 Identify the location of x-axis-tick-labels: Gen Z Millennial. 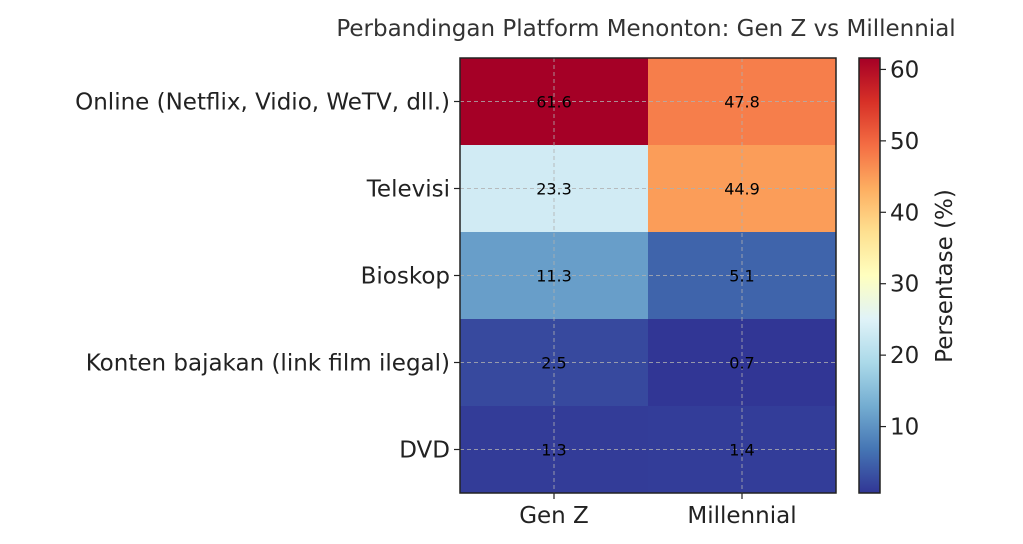
(658, 511).